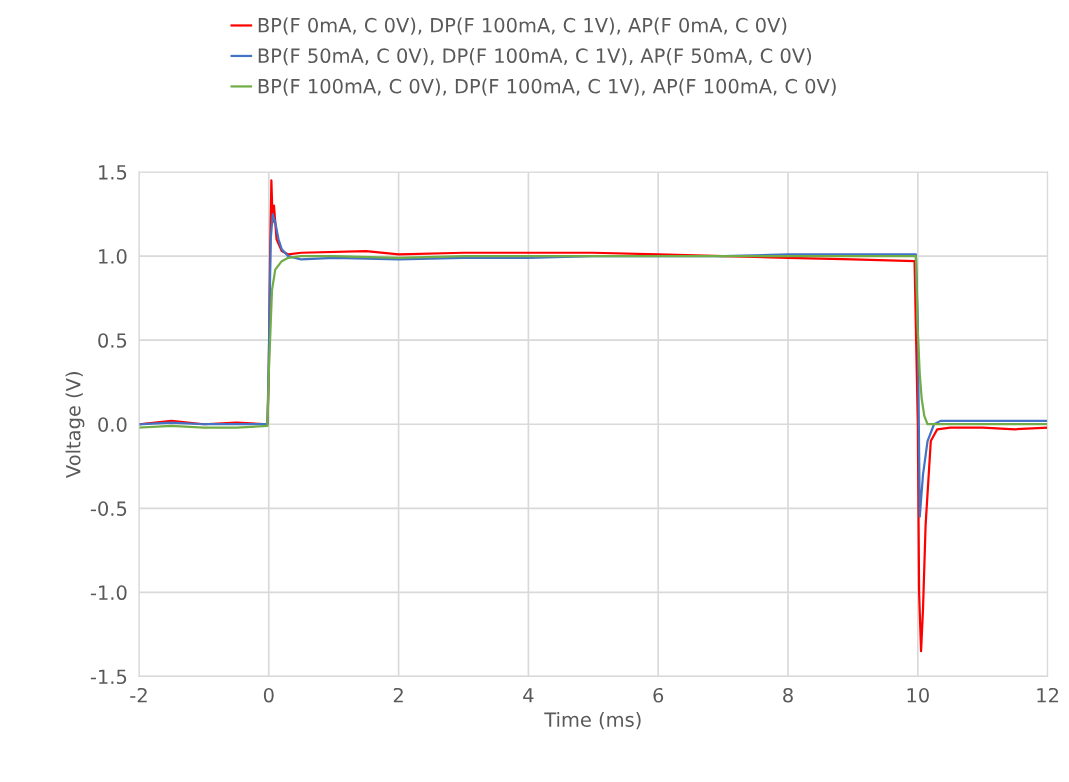  Describe the element at coordinates (113, 256) in the screenshot. I see `y-tick-label: 1.0` at that location.